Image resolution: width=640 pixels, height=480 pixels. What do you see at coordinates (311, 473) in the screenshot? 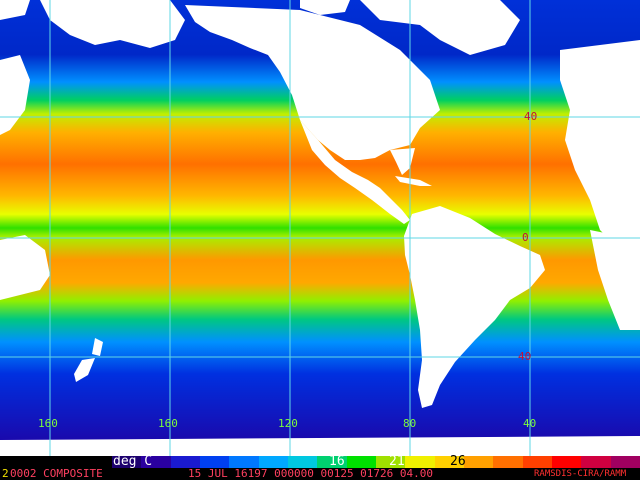
I see `image-info: 15 JUL 16197 000000 00125 01726 04.00` at bounding box center [311, 473].